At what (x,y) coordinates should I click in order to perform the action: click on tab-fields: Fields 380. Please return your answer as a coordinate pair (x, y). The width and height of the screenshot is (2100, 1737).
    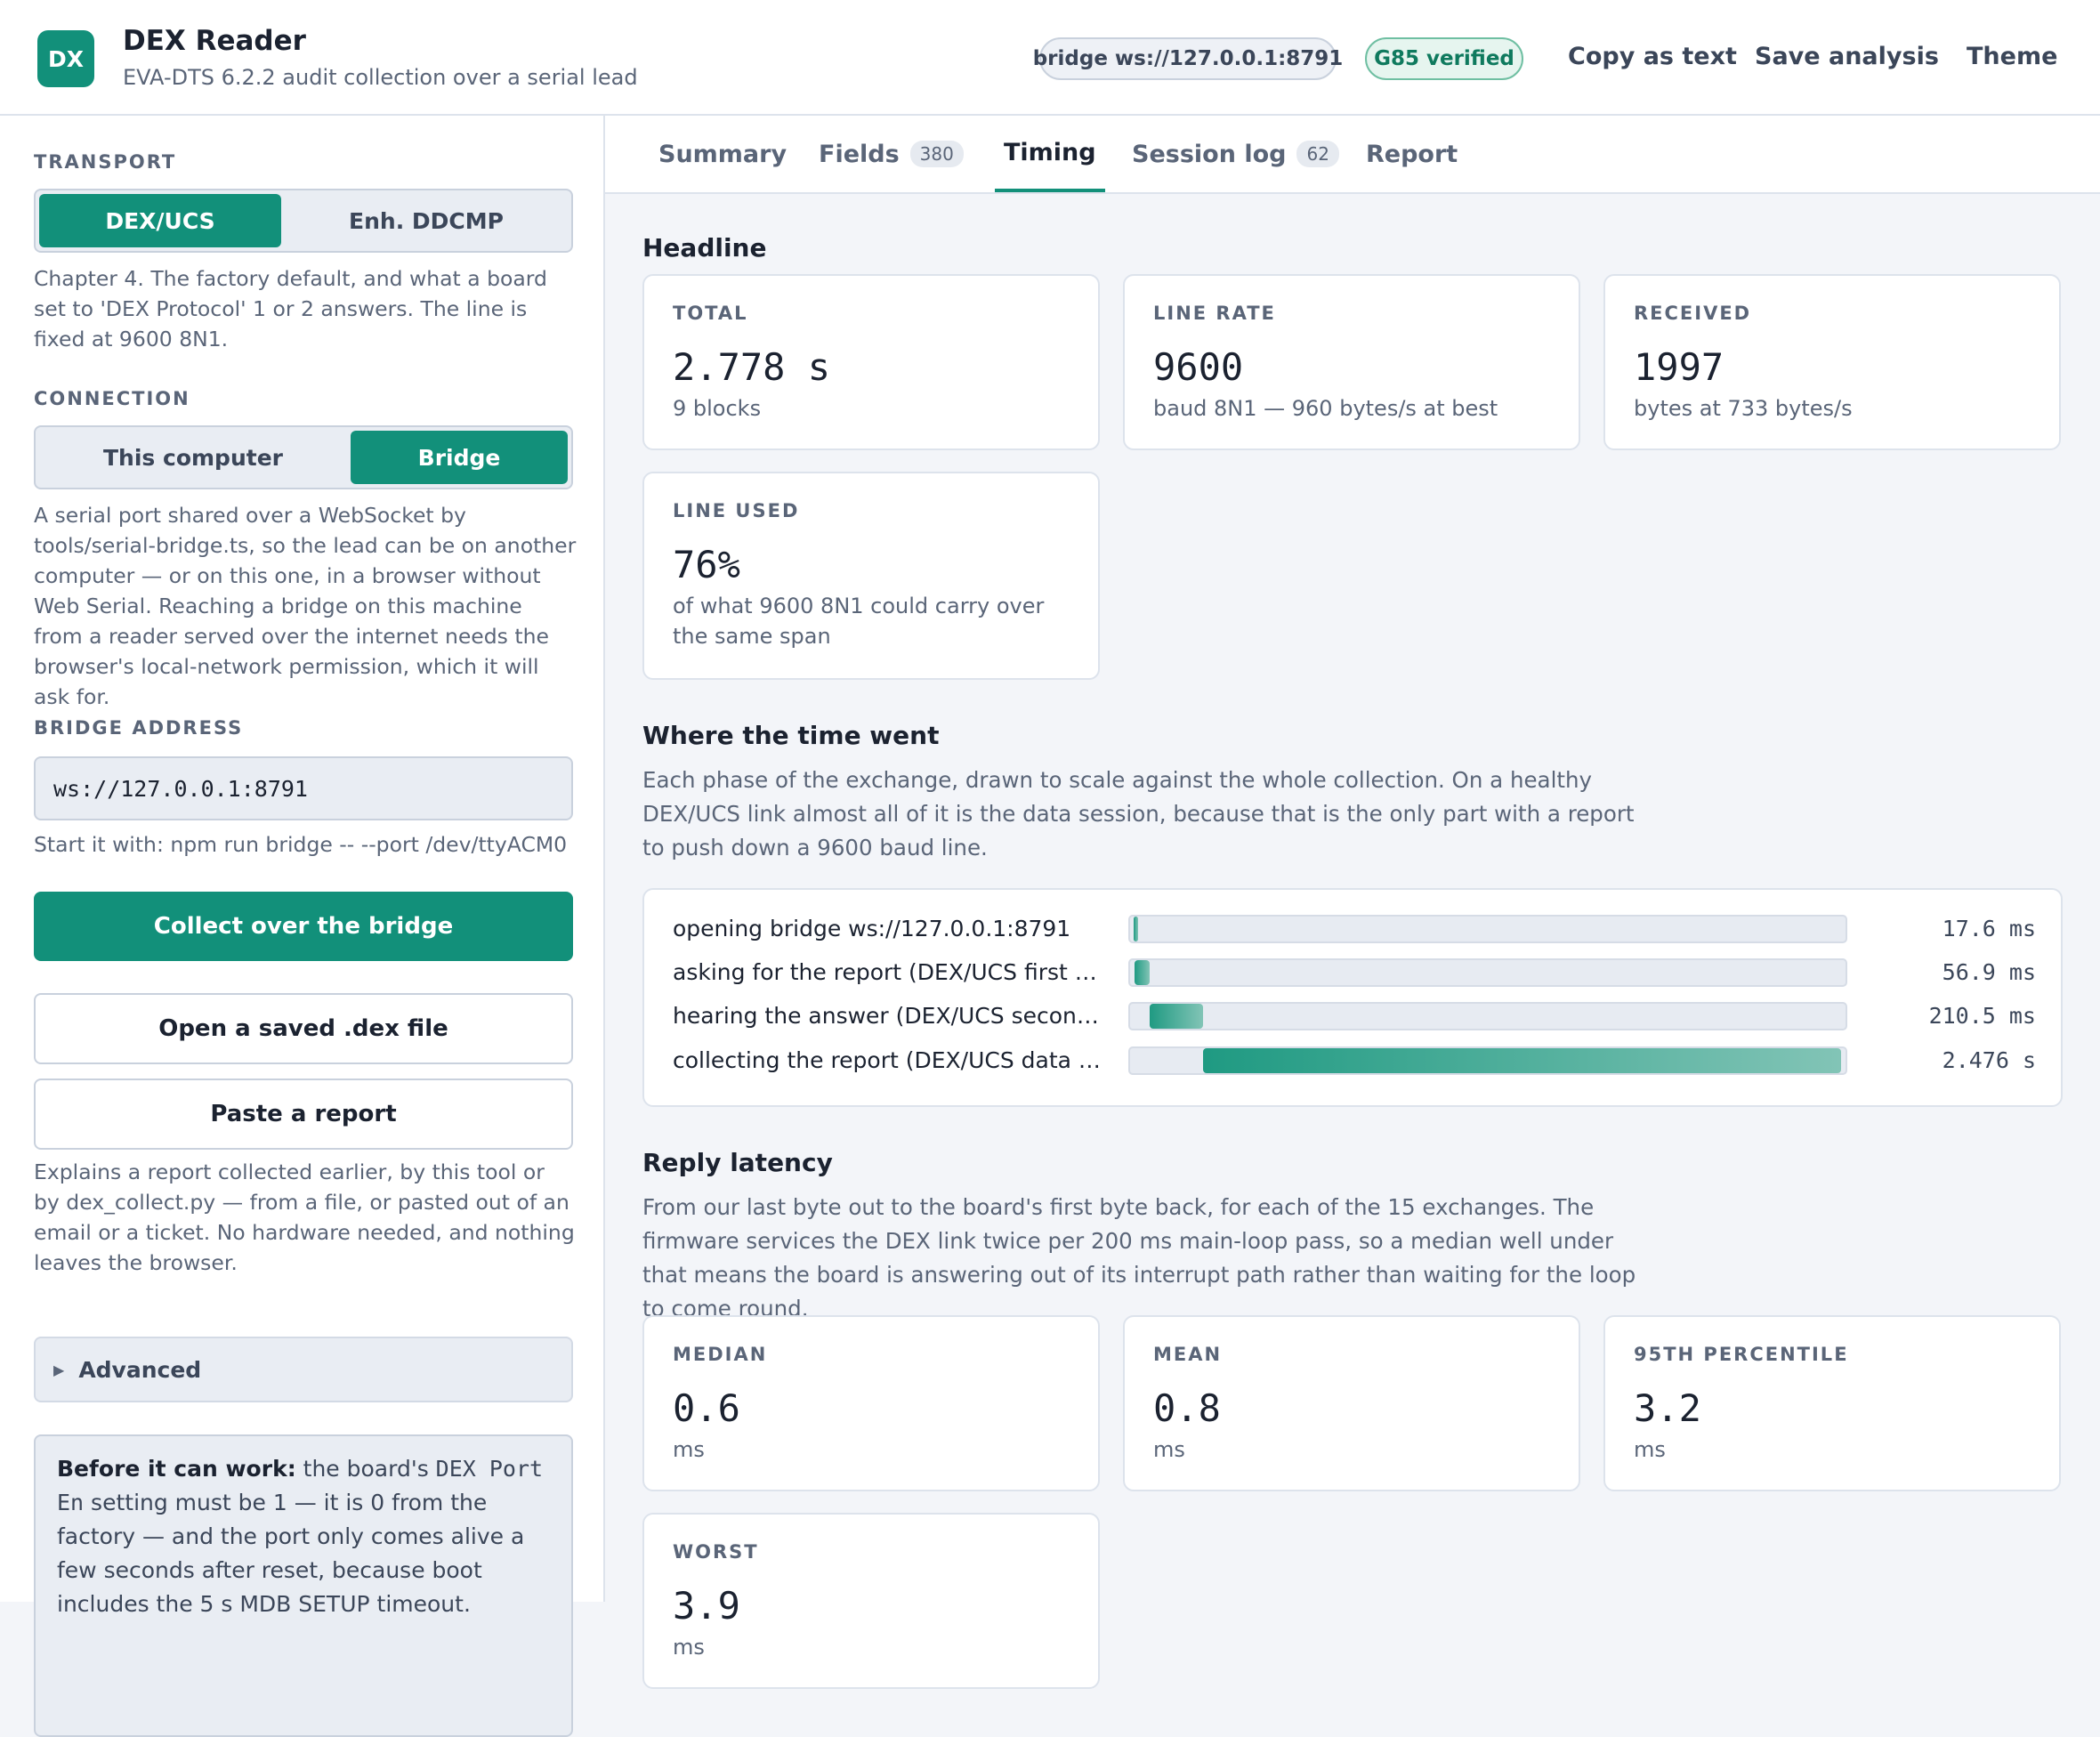
    Looking at the image, I should click on (891, 154).